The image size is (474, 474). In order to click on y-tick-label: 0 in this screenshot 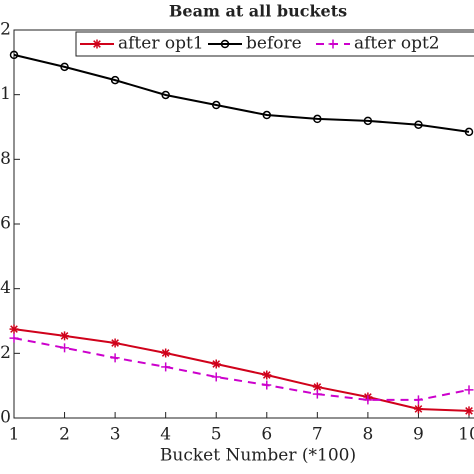, I will do `click(5, 418)`.